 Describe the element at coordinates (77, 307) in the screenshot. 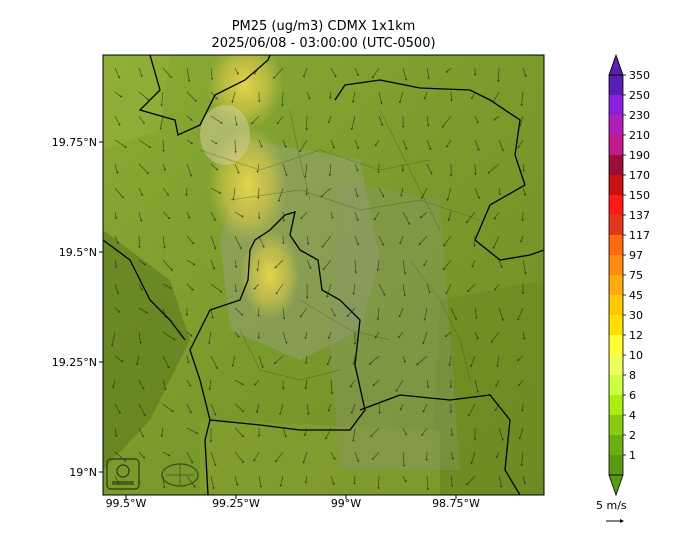

I see `y-axis: 19.75°N 19.5°N 19.25°N 19°N` at that location.